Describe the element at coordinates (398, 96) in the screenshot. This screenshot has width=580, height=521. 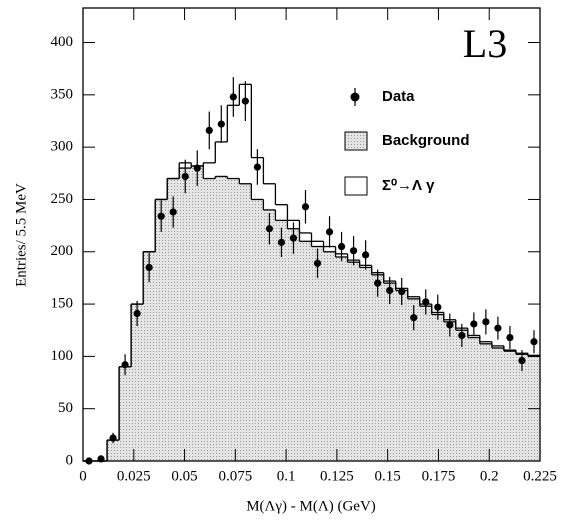
I see `legend-label: Data` at that location.